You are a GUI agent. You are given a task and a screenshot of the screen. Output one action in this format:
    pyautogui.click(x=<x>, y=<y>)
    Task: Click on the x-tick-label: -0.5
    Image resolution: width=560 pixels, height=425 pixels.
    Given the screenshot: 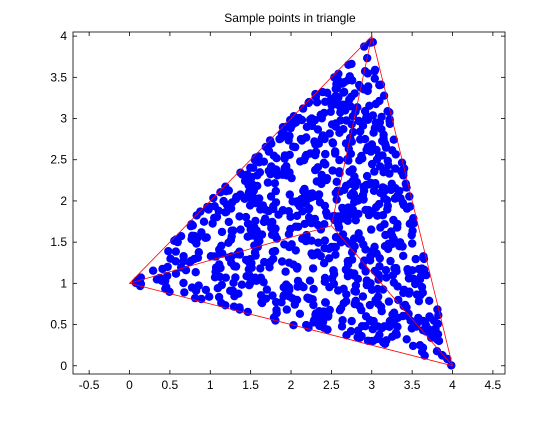 What is the action you would take?
    pyautogui.click(x=89, y=385)
    